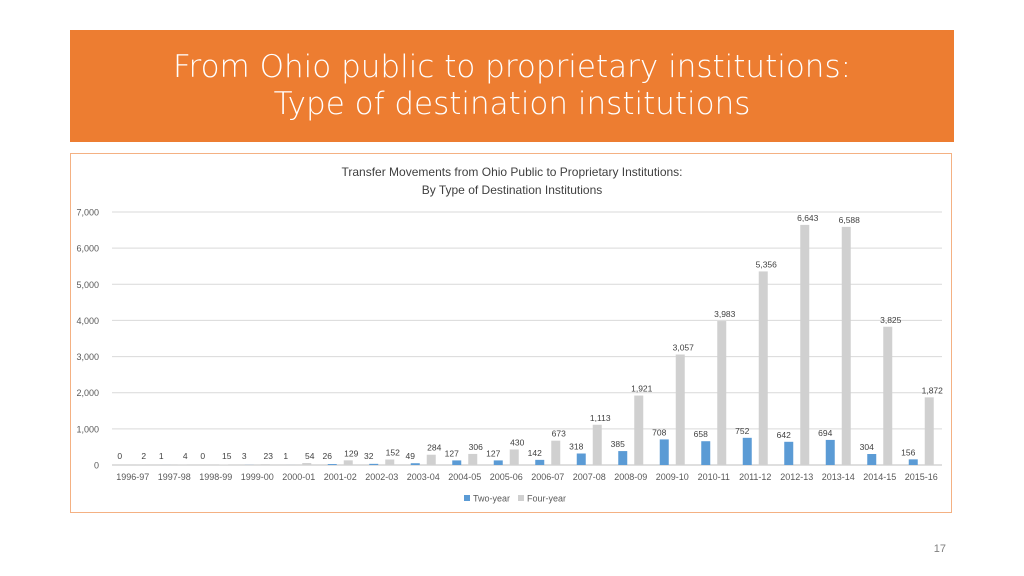 This screenshot has width=1024, height=576. What do you see at coordinates (600, 418) in the screenshot?
I see `data-label: 1,113` at bounding box center [600, 418].